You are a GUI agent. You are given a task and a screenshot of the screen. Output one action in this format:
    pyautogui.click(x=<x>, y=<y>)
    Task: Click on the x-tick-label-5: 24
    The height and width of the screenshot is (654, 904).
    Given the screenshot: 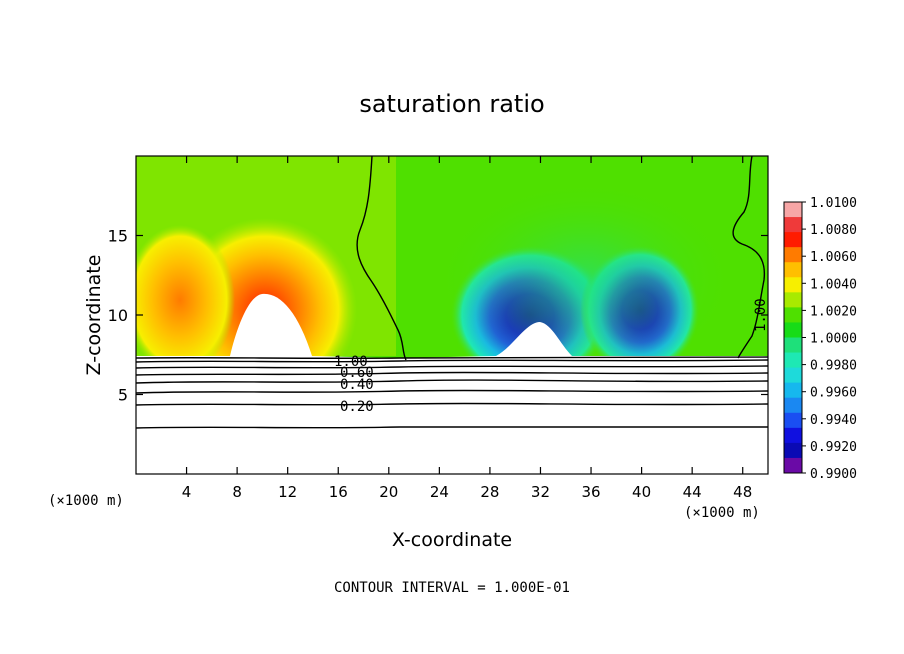 What is the action you would take?
    pyautogui.click(x=439, y=492)
    